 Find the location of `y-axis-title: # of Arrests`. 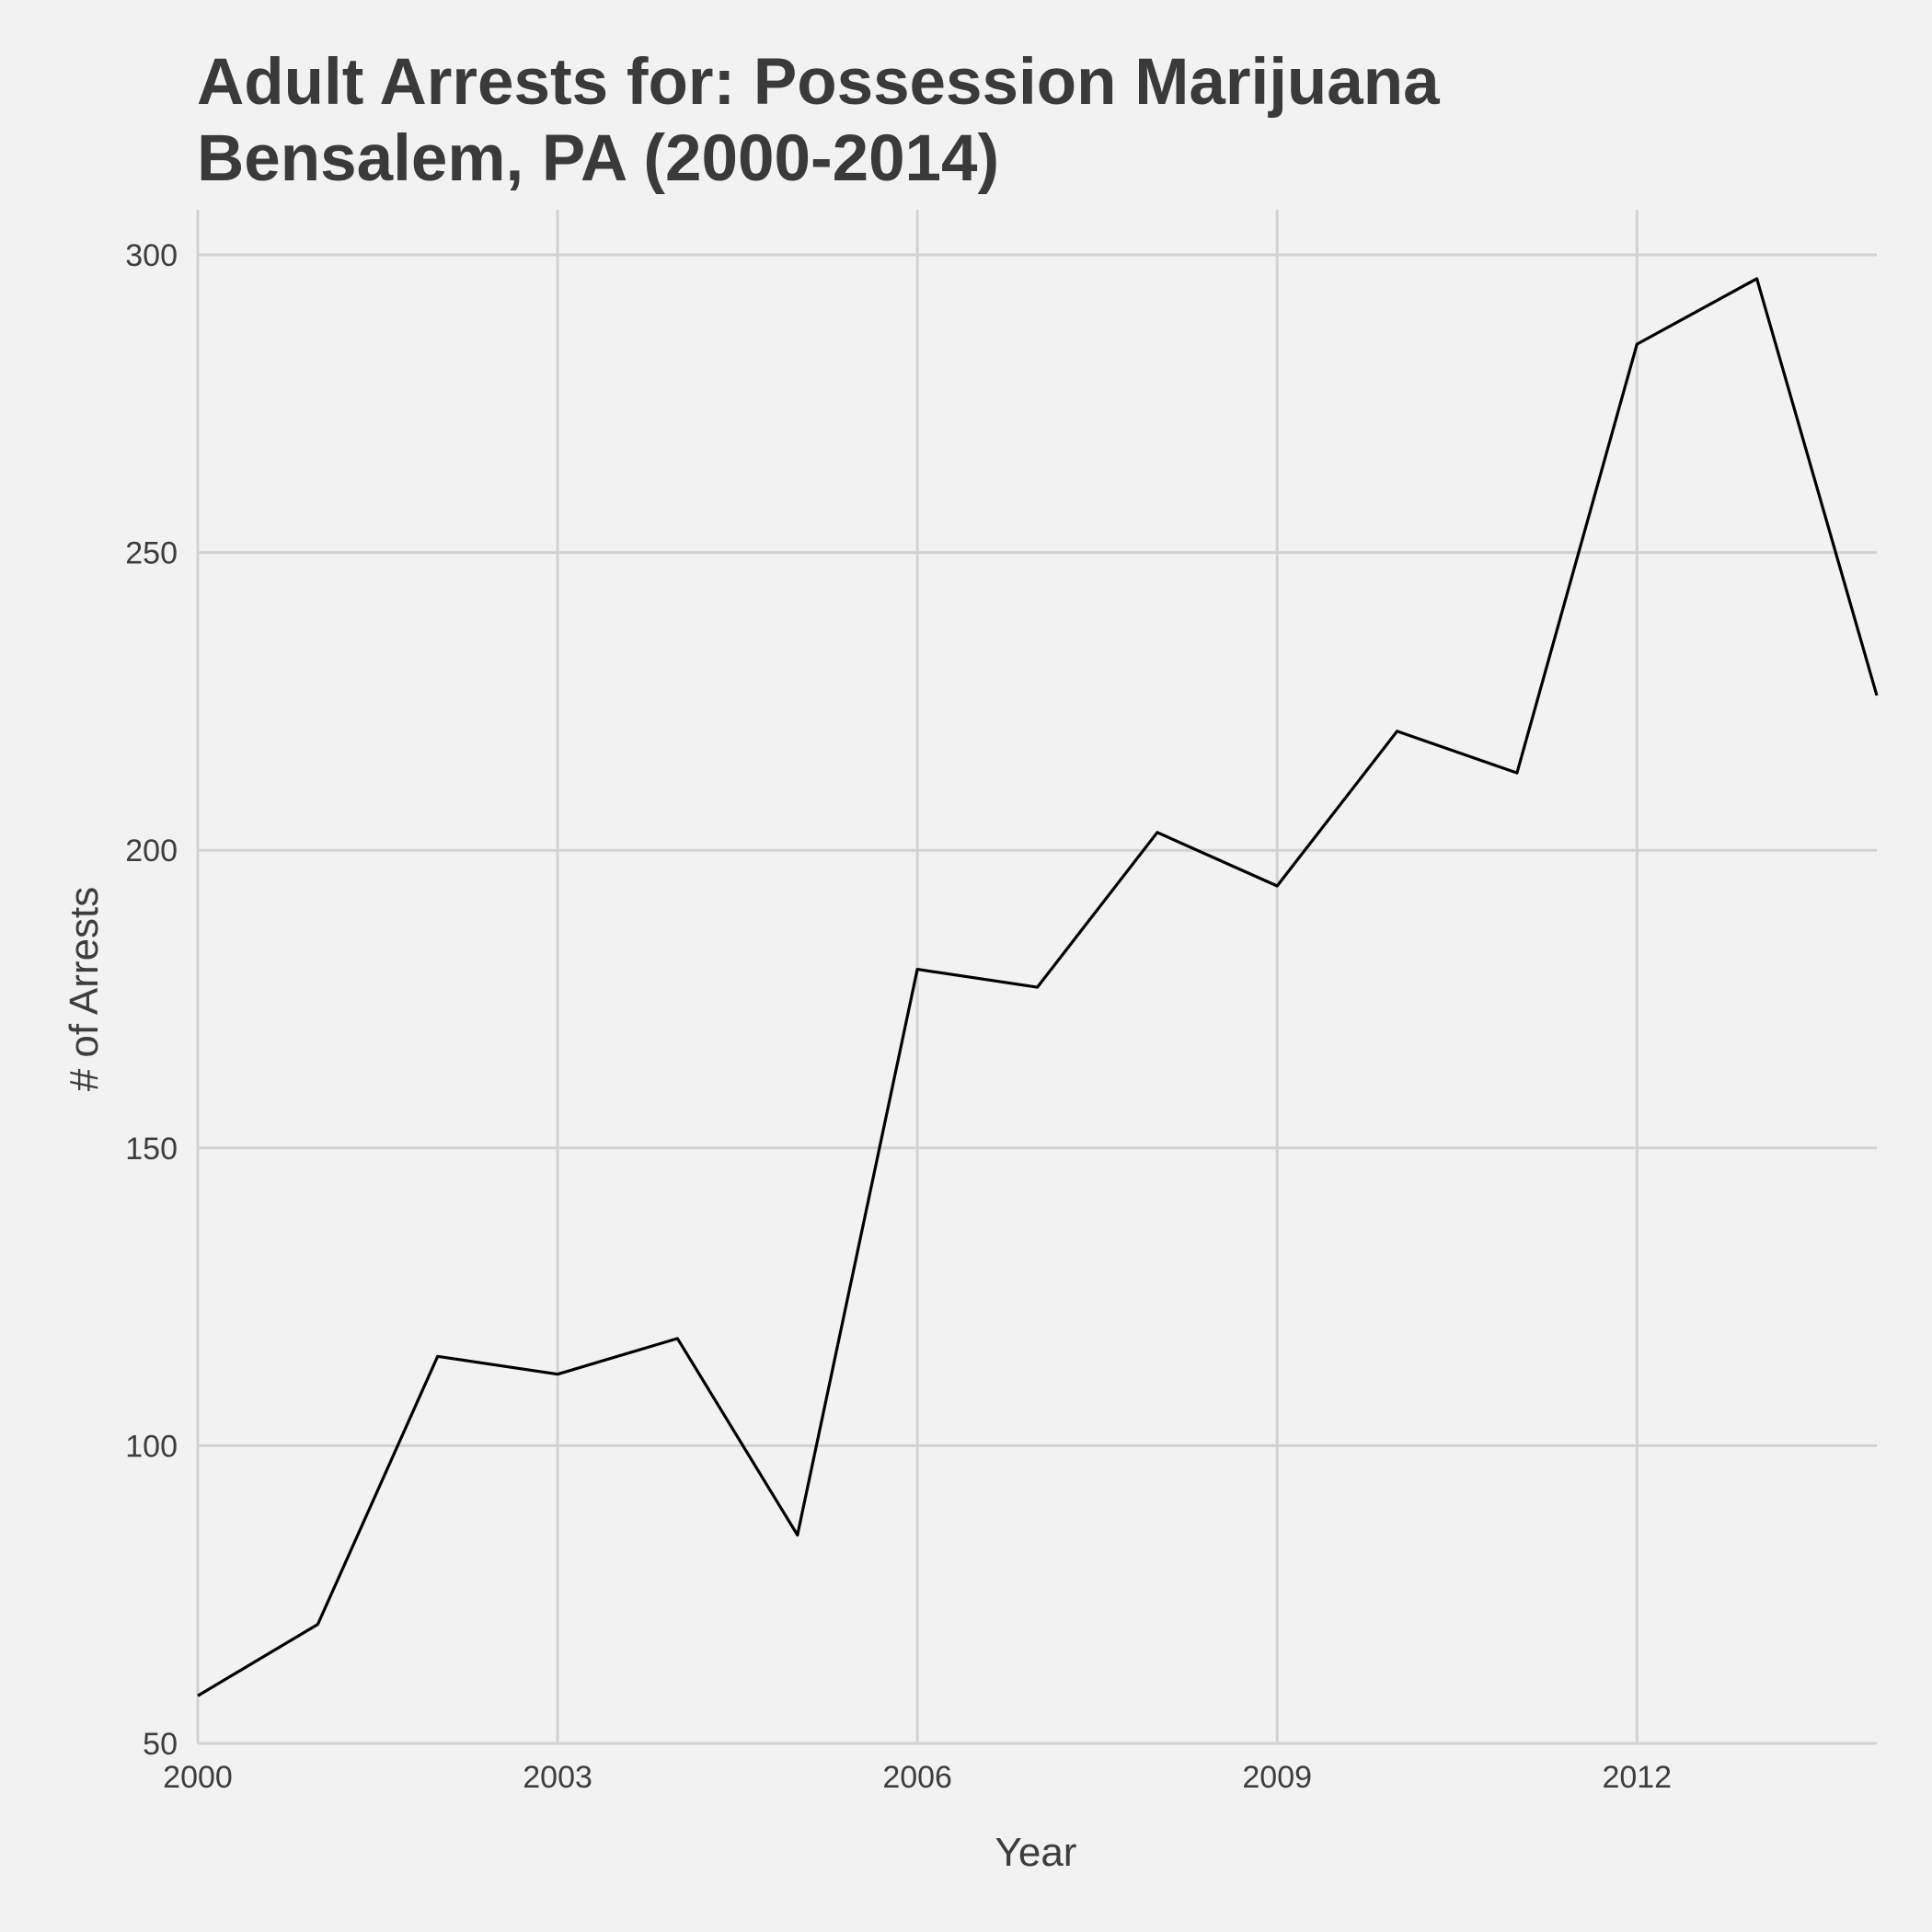

y-axis-title: # of Arrests is located at coordinates (84, 989).